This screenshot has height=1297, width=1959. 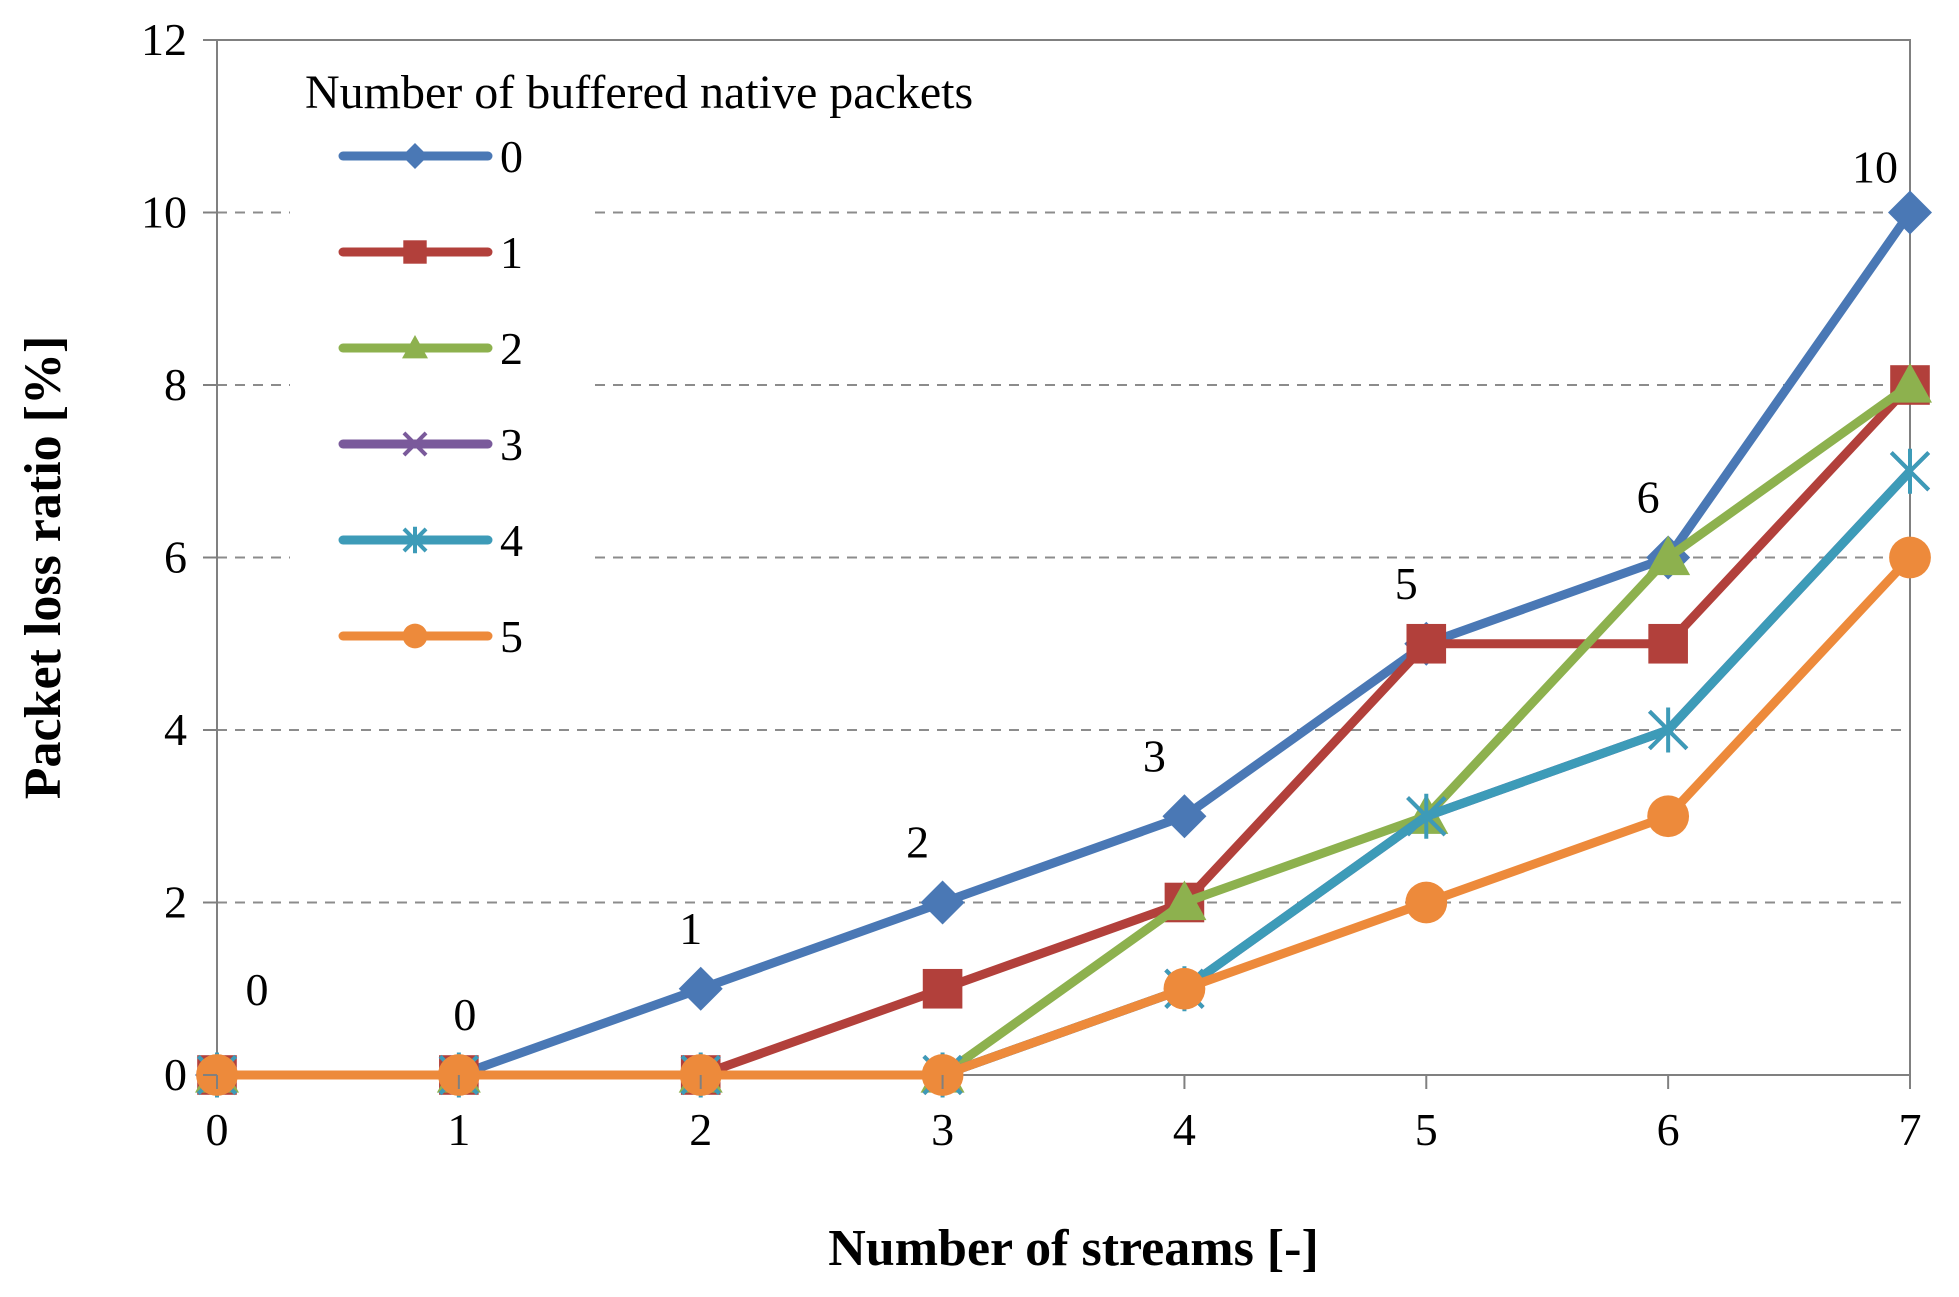 I want to click on legend-item-5: 5, so click(x=430, y=636).